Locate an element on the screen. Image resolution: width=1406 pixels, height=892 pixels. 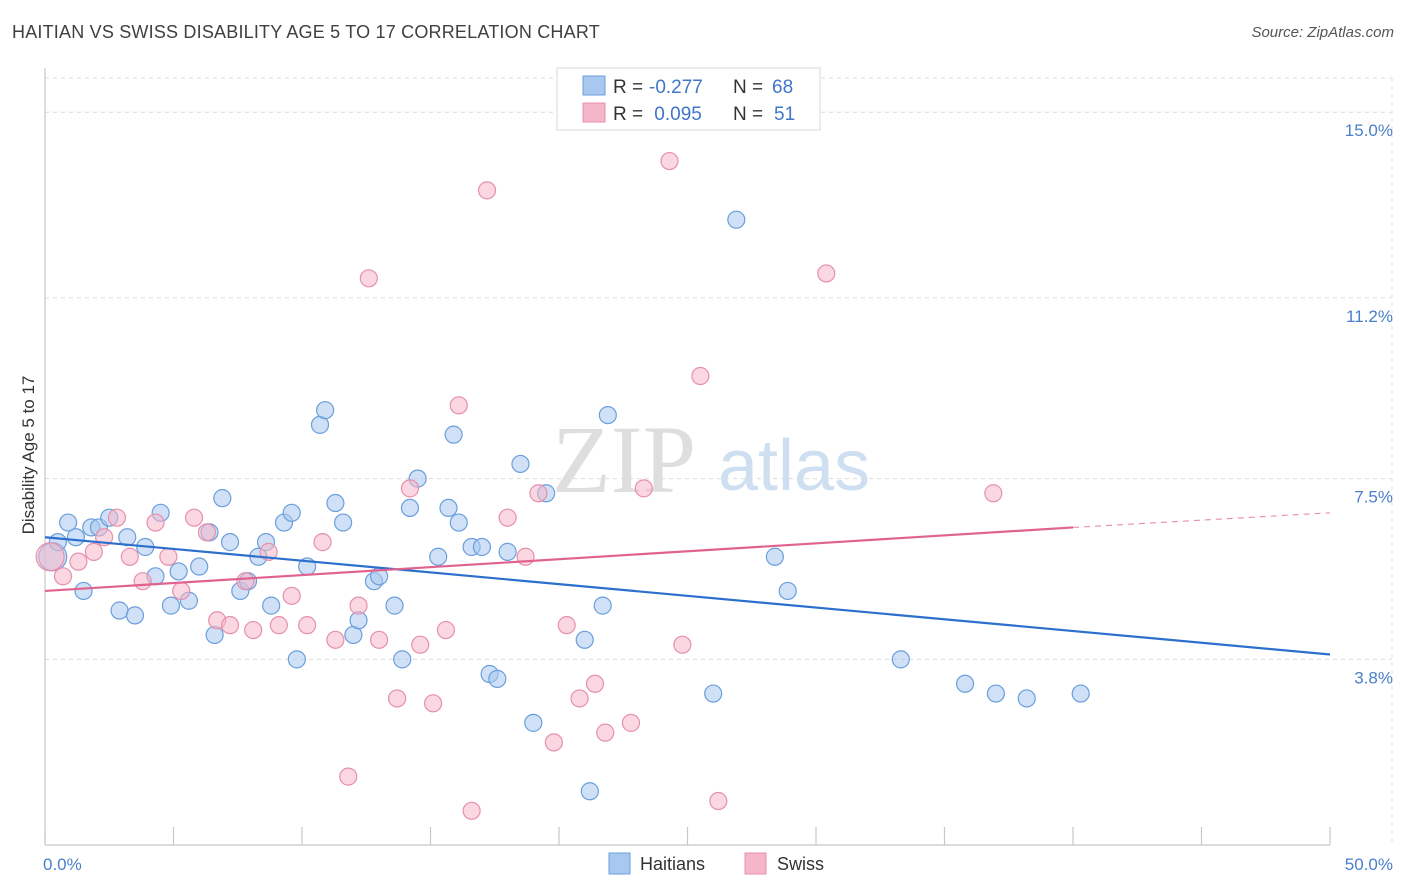
haitians-trend-line is located at coordinates (687, 596).